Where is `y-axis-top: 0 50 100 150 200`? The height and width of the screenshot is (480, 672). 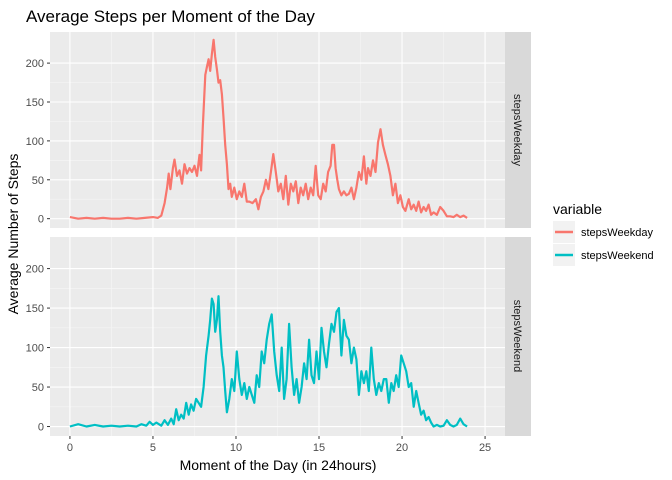
y-axis-top: 0 50 100 150 200 is located at coordinates (38, 142).